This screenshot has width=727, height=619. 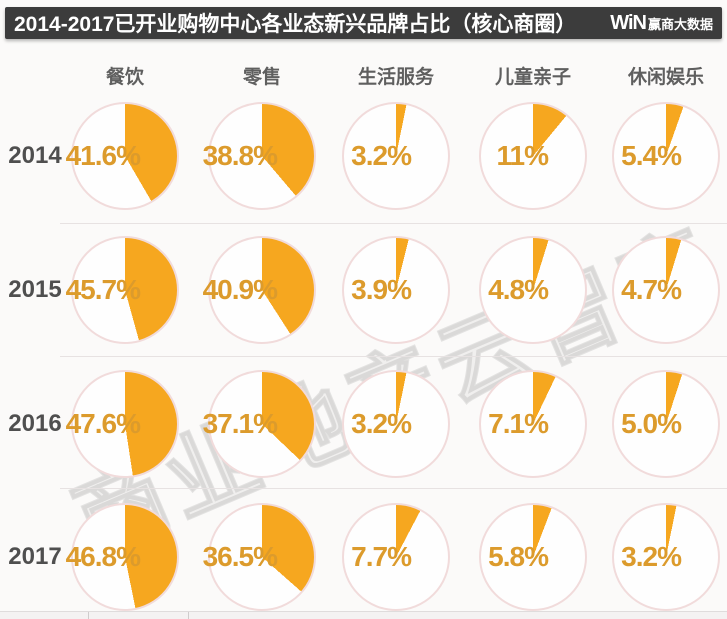 What do you see at coordinates (665, 77) in the screenshot?
I see `column-header-5: 休闲娱乐` at bounding box center [665, 77].